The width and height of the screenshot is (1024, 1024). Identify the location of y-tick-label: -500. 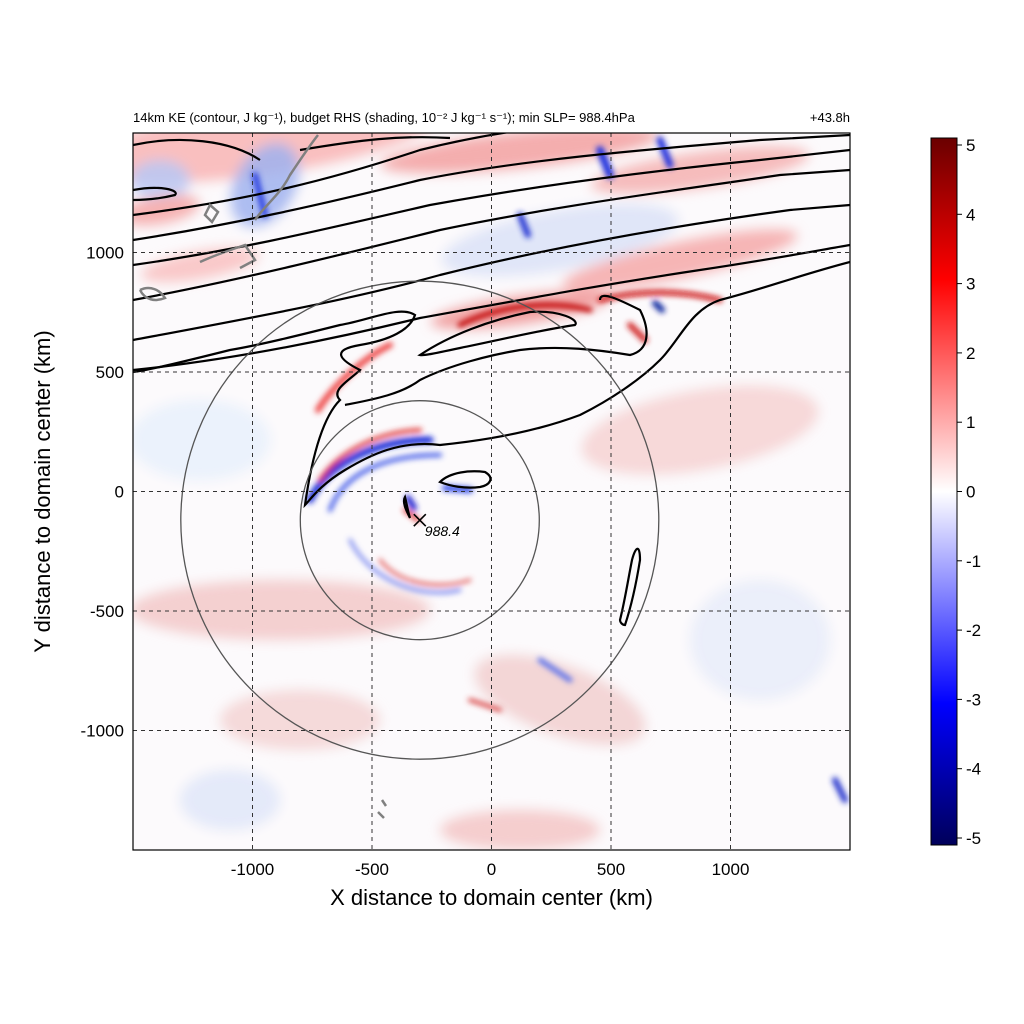
(107, 611).